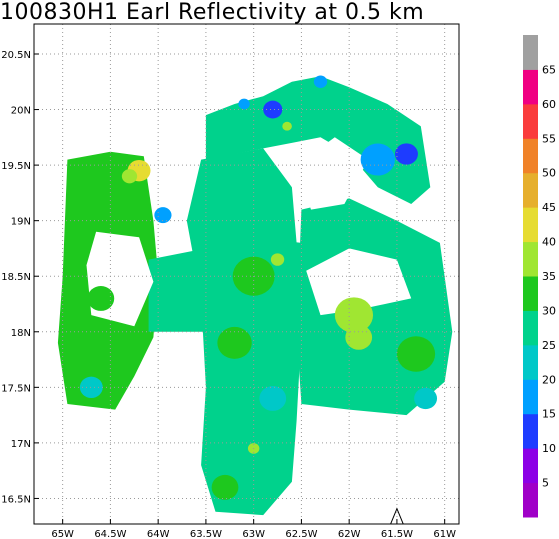 The image size is (559, 539). Describe the element at coordinates (549, 379) in the screenshot. I see `colorbar-label: 20` at that location.